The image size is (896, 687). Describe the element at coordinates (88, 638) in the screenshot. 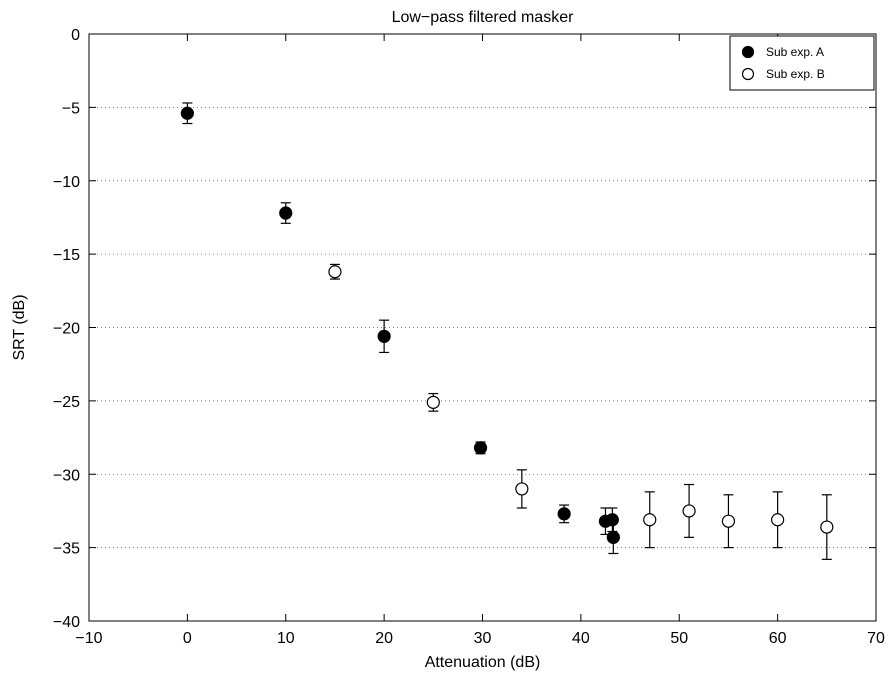

I see `x-tick-label: −10` at that location.